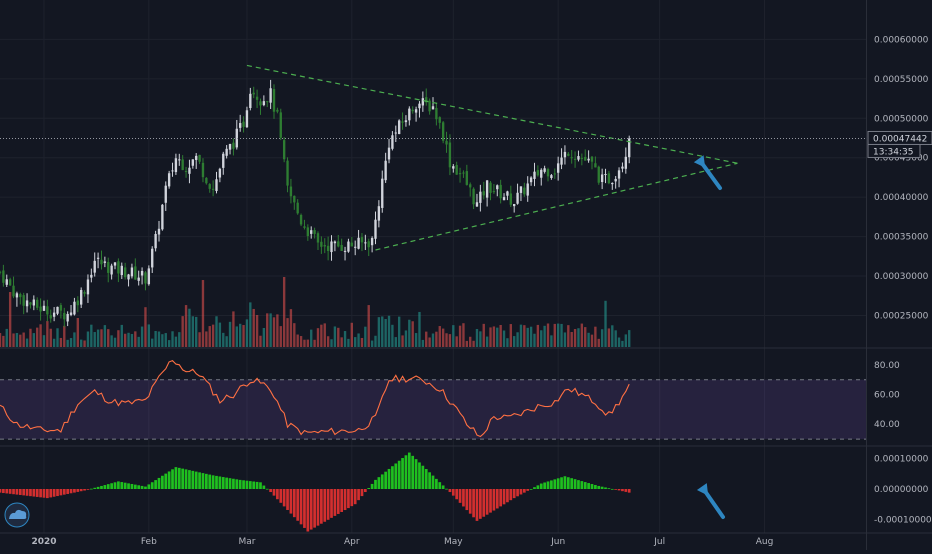 Image resolution: width=932 pixels, height=554 pixels. I want to click on rsi-line, so click(315, 398).